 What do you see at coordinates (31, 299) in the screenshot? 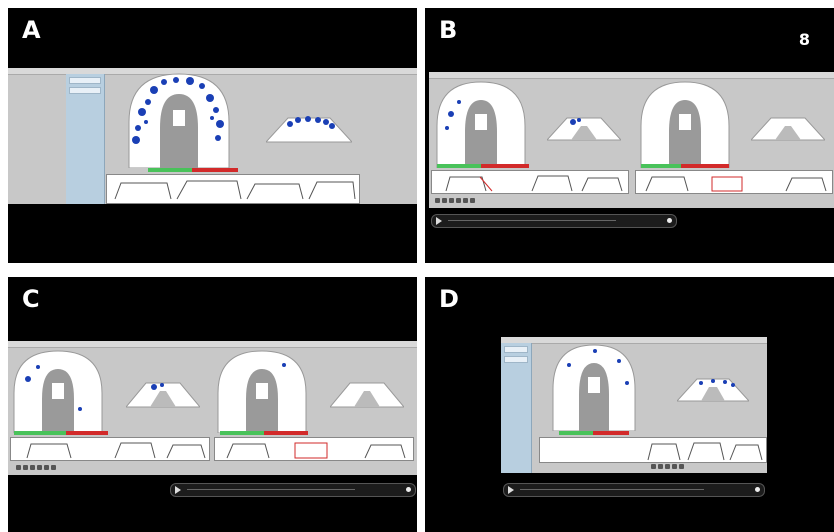
I see `panel-label: C` at bounding box center [31, 299].